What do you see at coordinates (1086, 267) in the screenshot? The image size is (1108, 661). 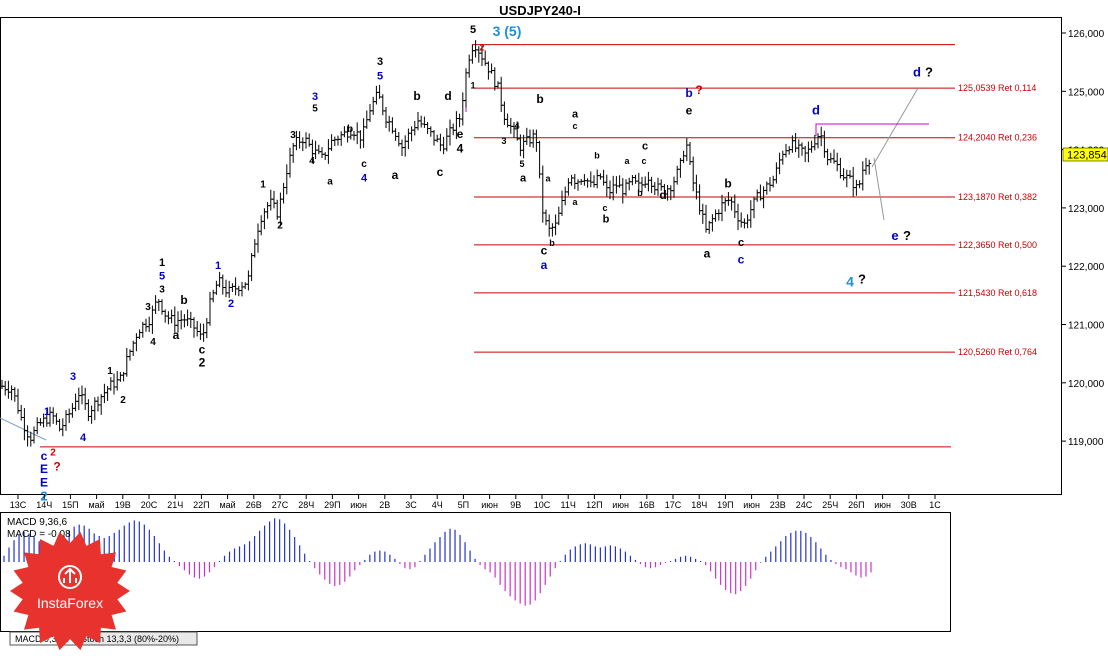 I see `y-tick-label: 122,000` at bounding box center [1086, 267].